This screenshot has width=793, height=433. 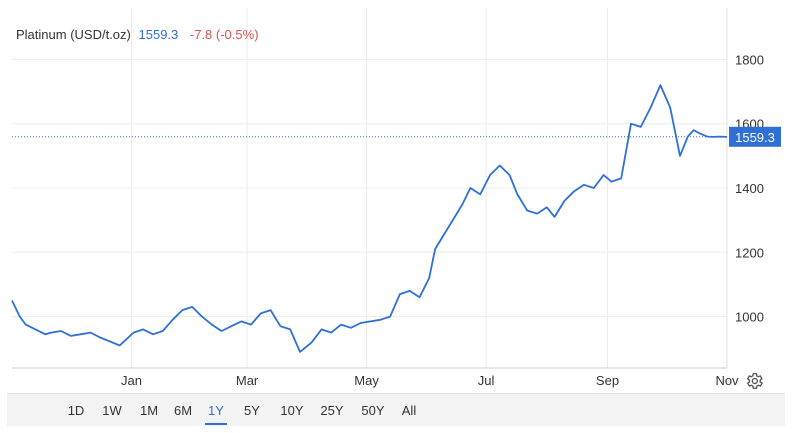 What do you see at coordinates (486, 380) in the screenshot?
I see `x-tick-label: Jul` at bounding box center [486, 380].